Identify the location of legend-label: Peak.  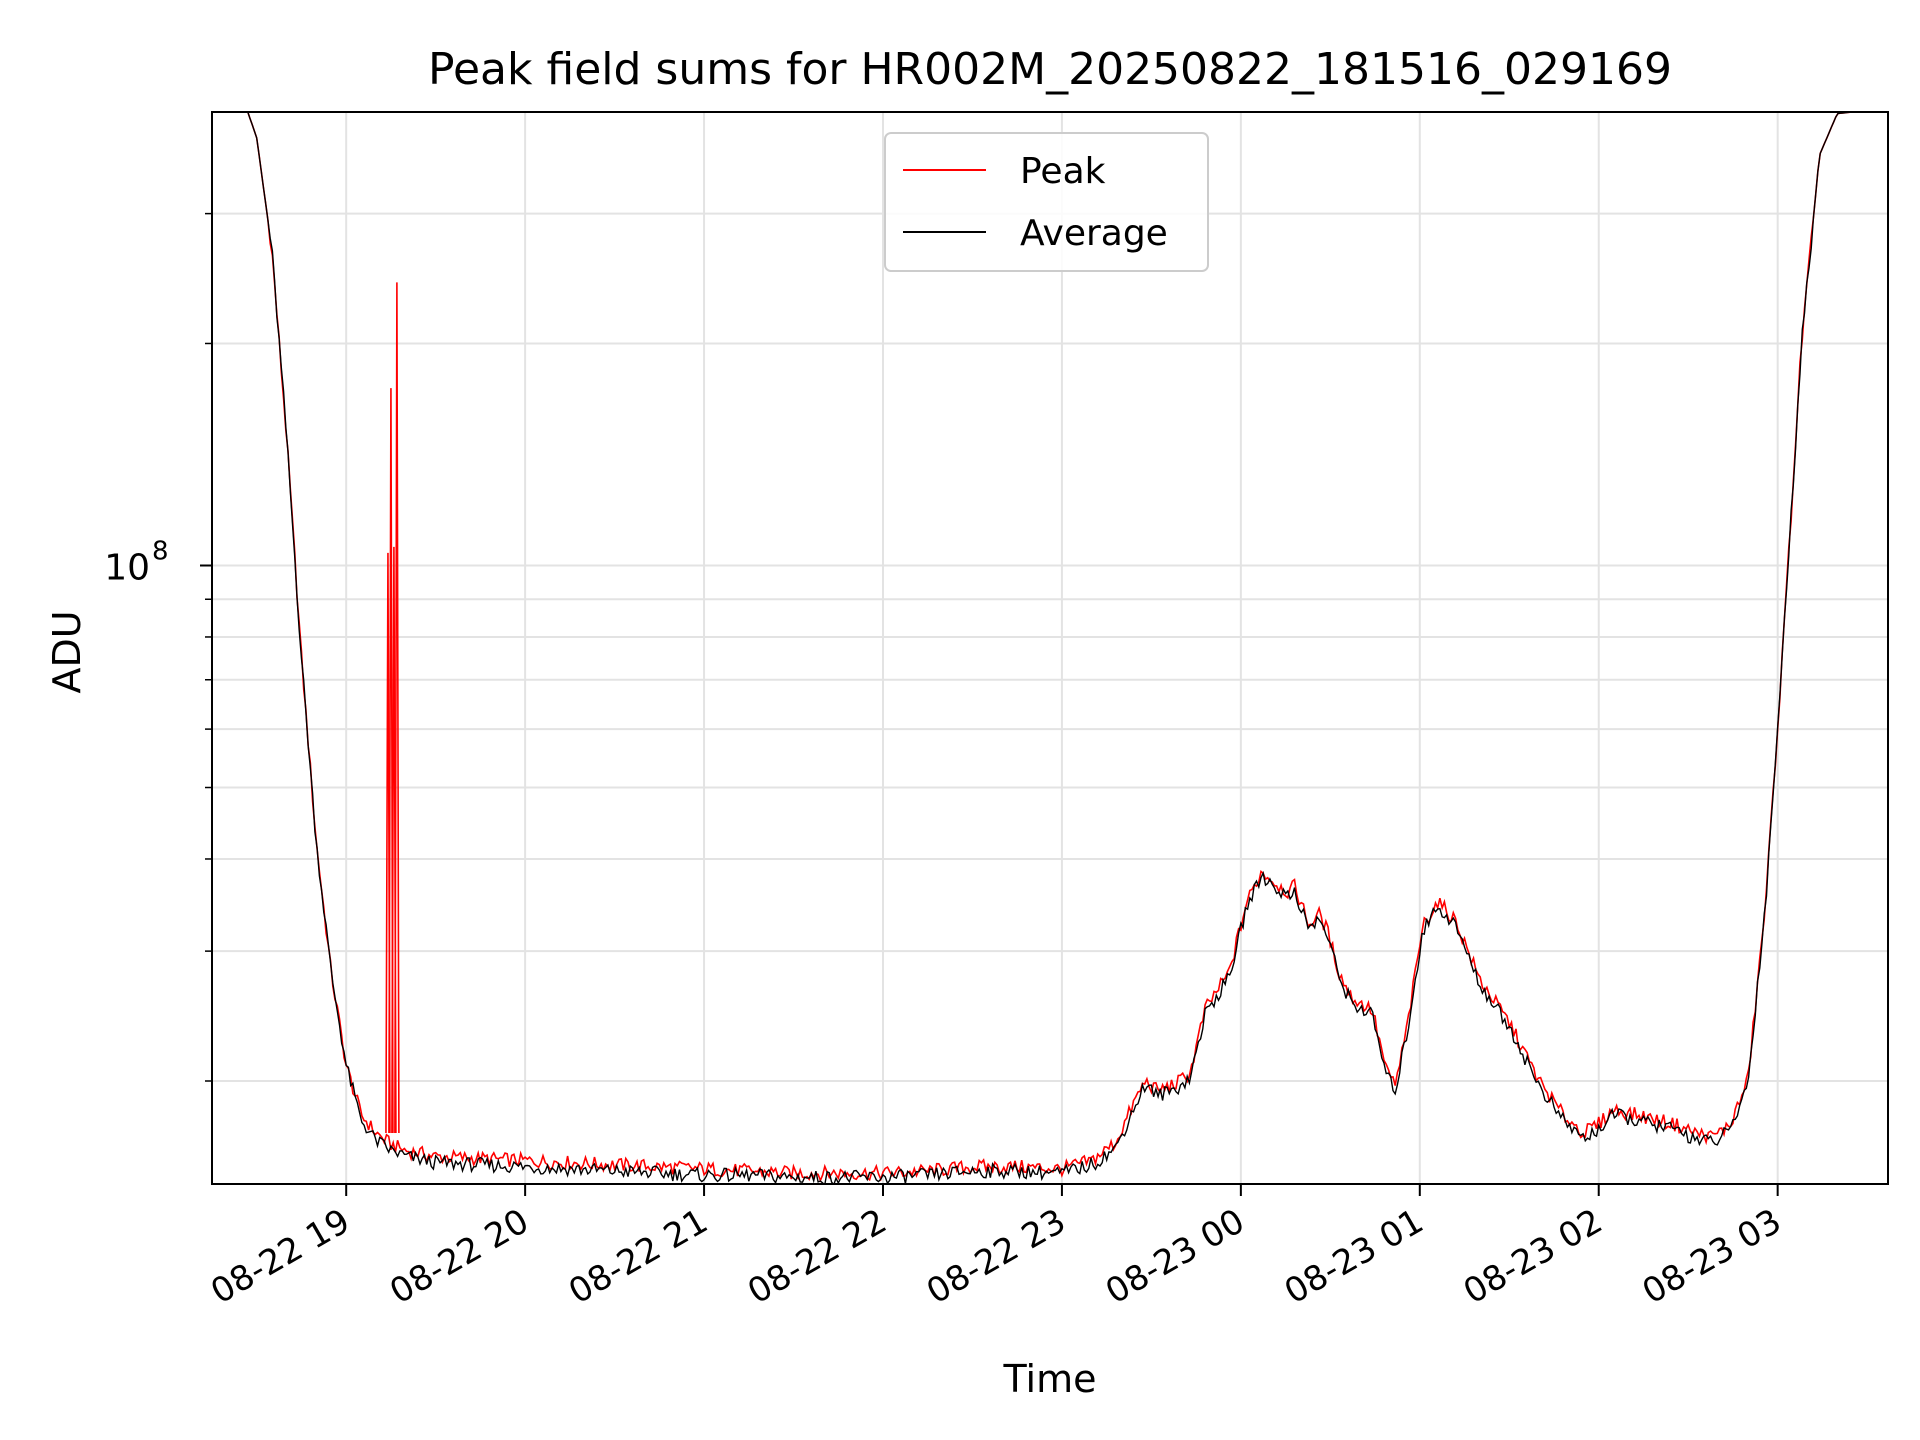
(1063, 171).